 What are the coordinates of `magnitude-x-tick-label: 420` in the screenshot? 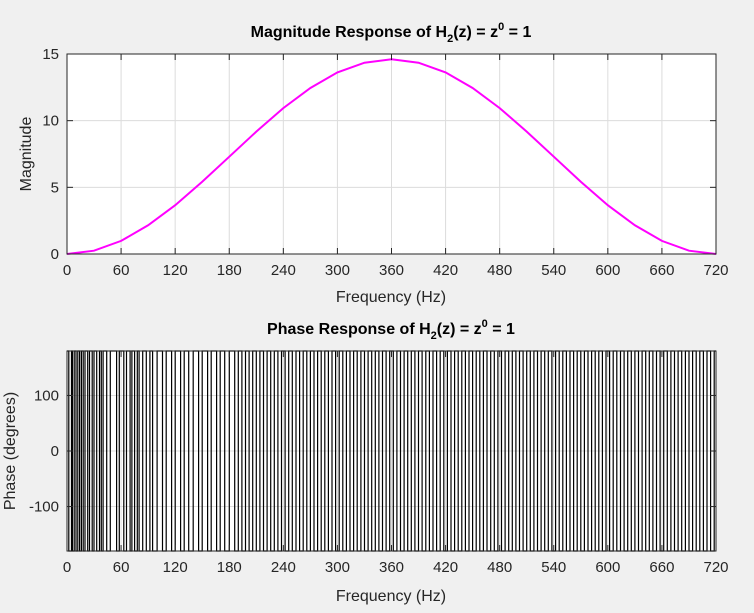 It's located at (445, 270).